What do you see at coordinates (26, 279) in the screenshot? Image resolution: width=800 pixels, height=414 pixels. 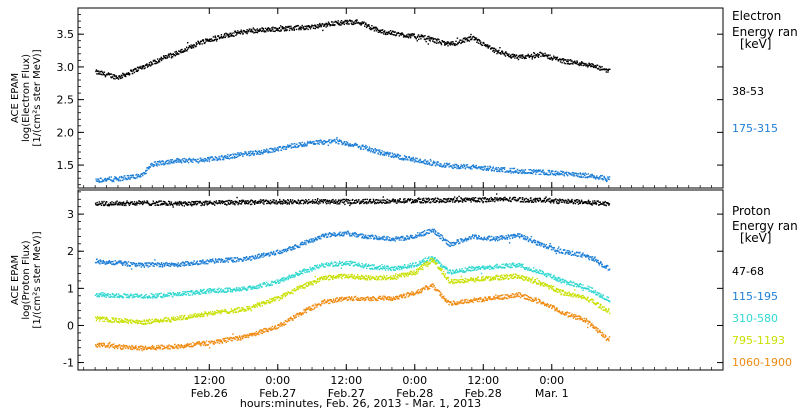 I see `proton-y-axis-title-line: log(Proton Flux)` at bounding box center [26, 279].